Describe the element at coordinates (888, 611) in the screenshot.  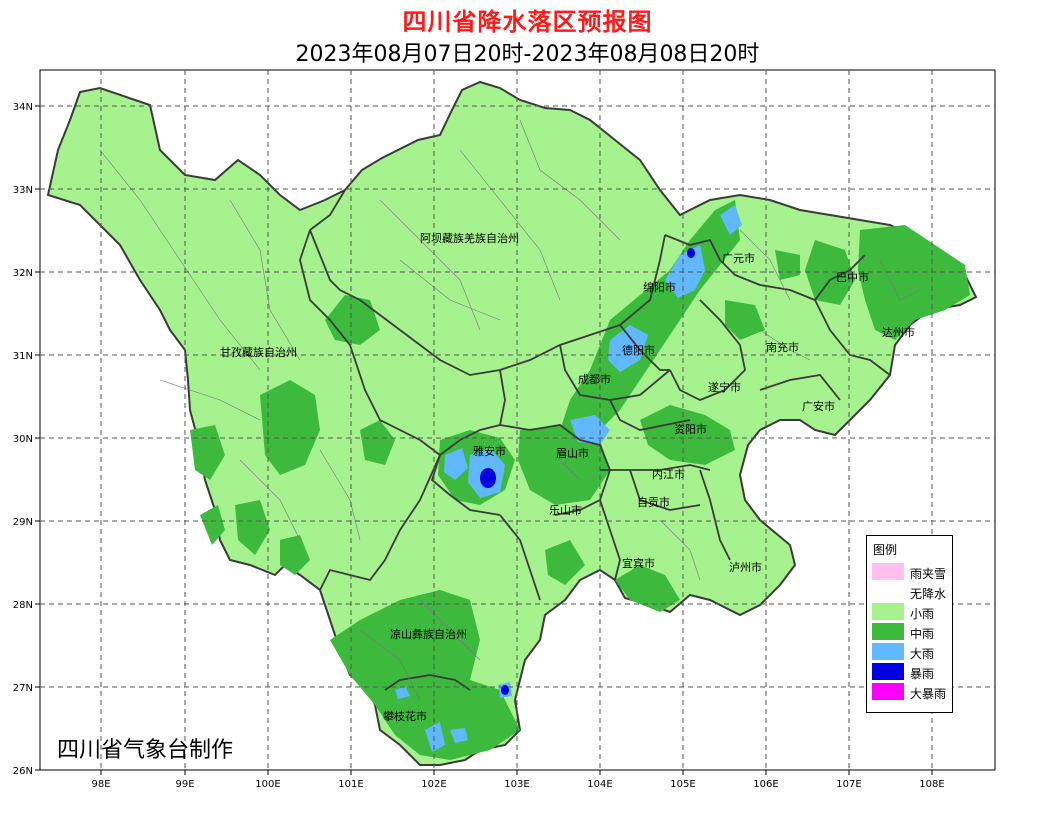
I see `legend-swatch-light-rain` at that location.